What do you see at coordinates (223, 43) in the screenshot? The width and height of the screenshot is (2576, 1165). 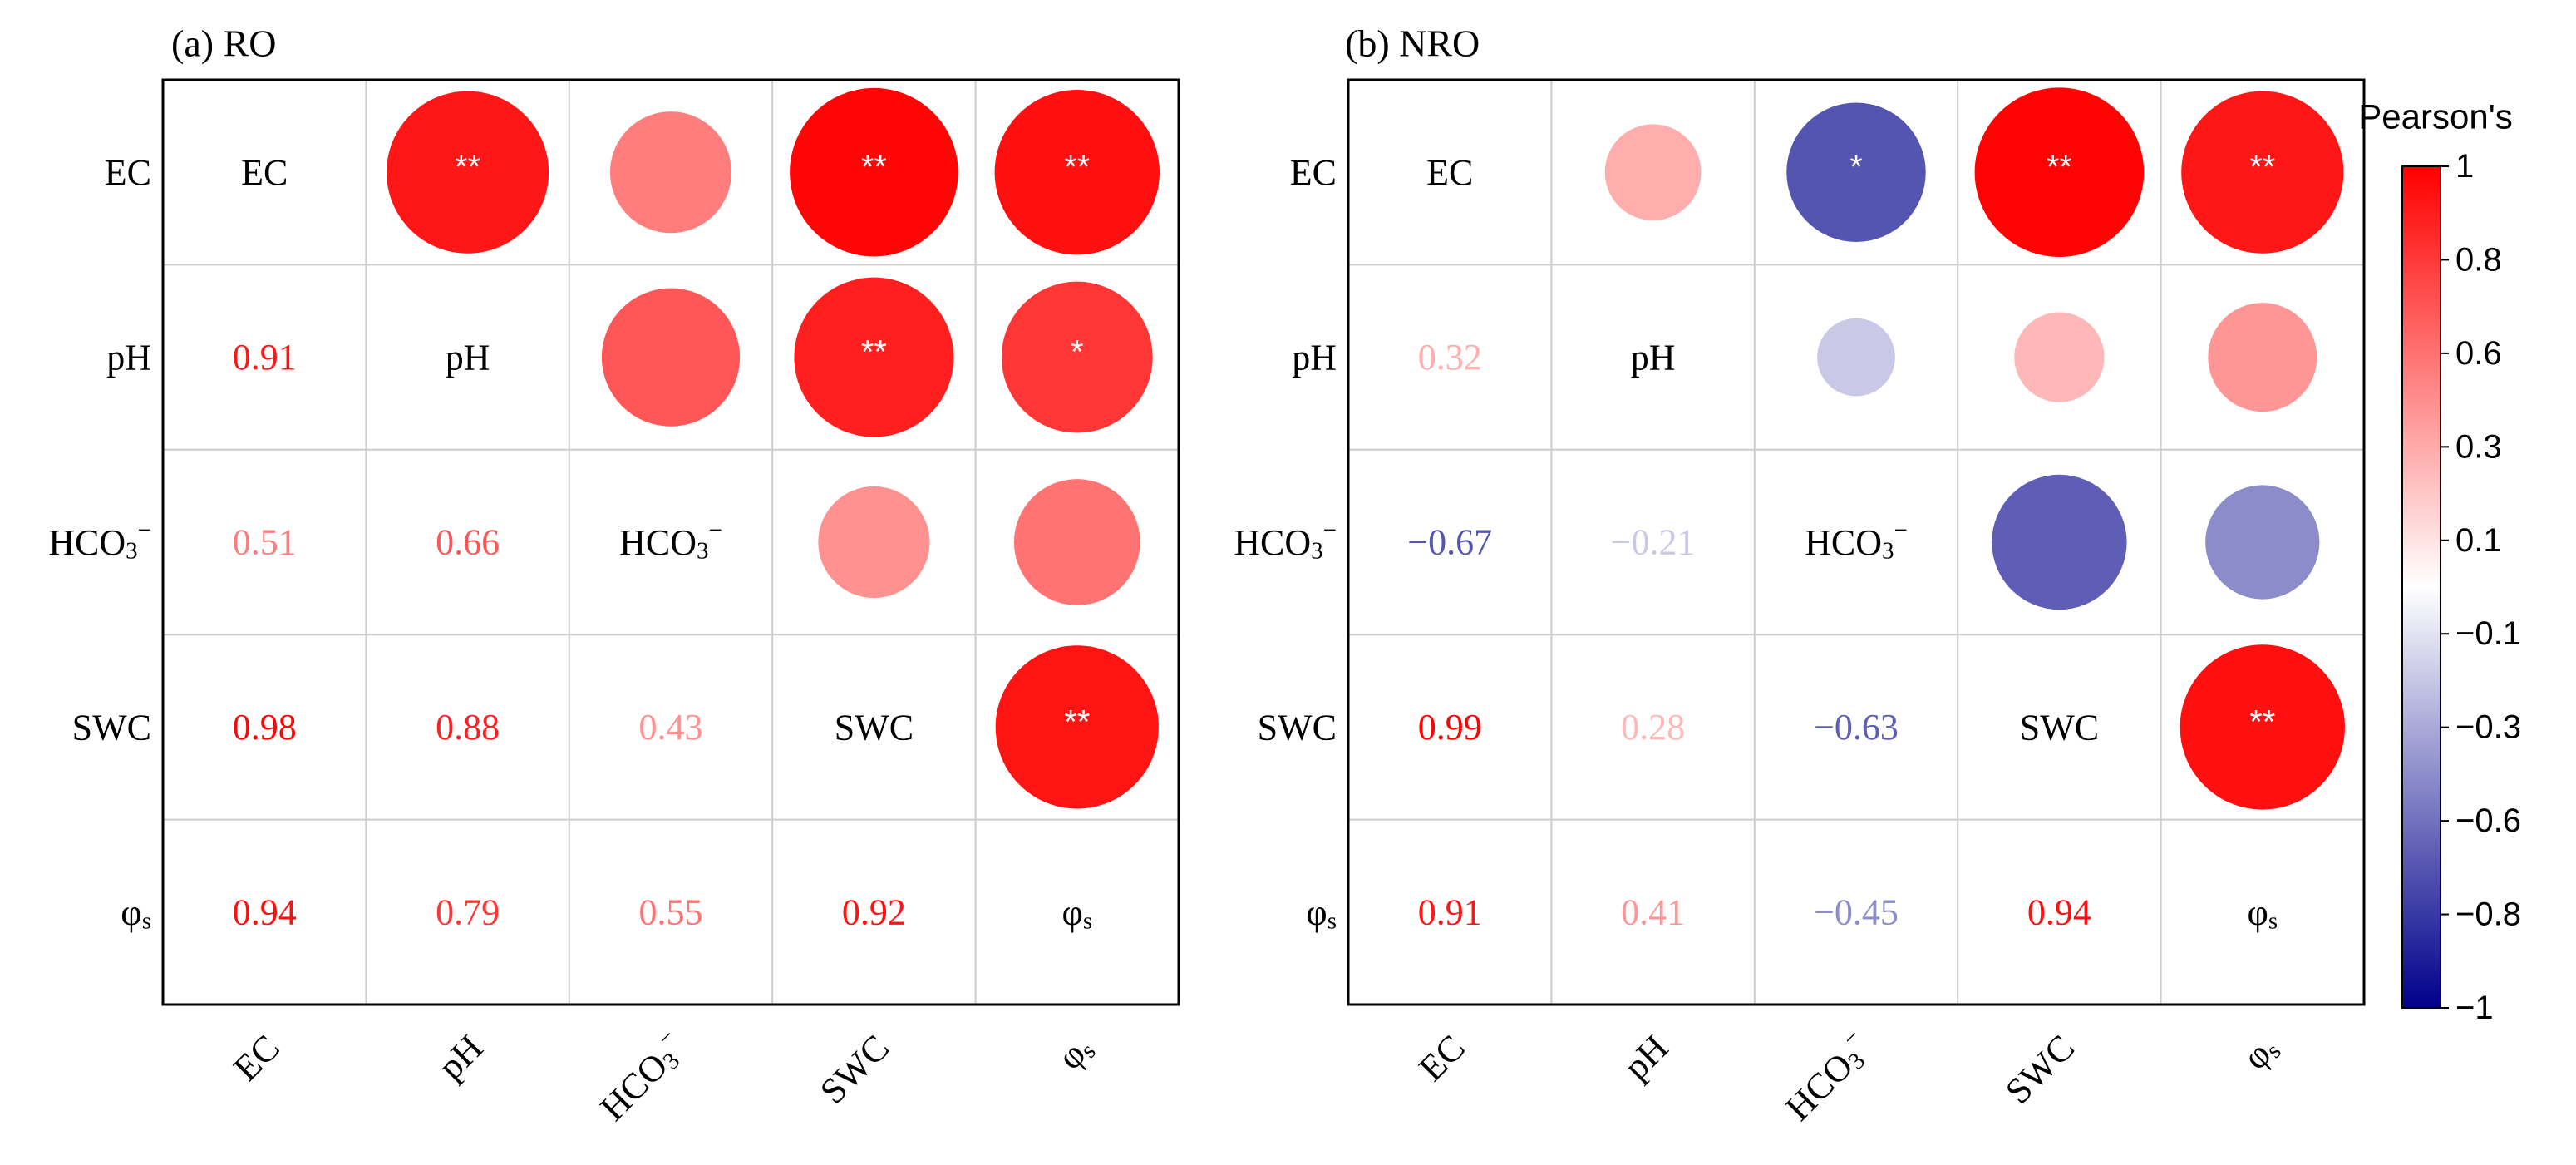 I see `panel-title: (a) RO` at bounding box center [223, 43].